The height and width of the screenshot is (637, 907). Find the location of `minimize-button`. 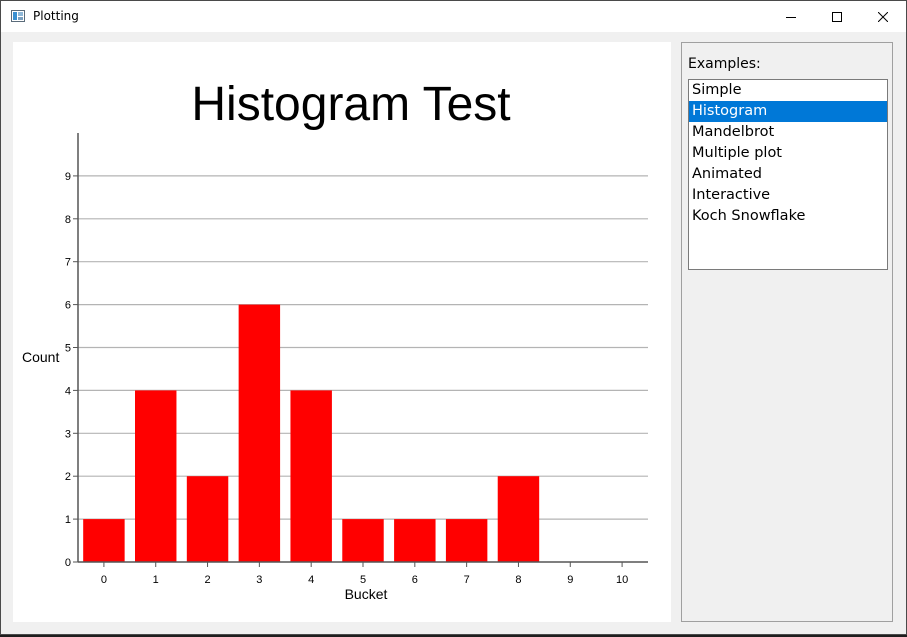

minimize-button is located at coordinates (791, 16).